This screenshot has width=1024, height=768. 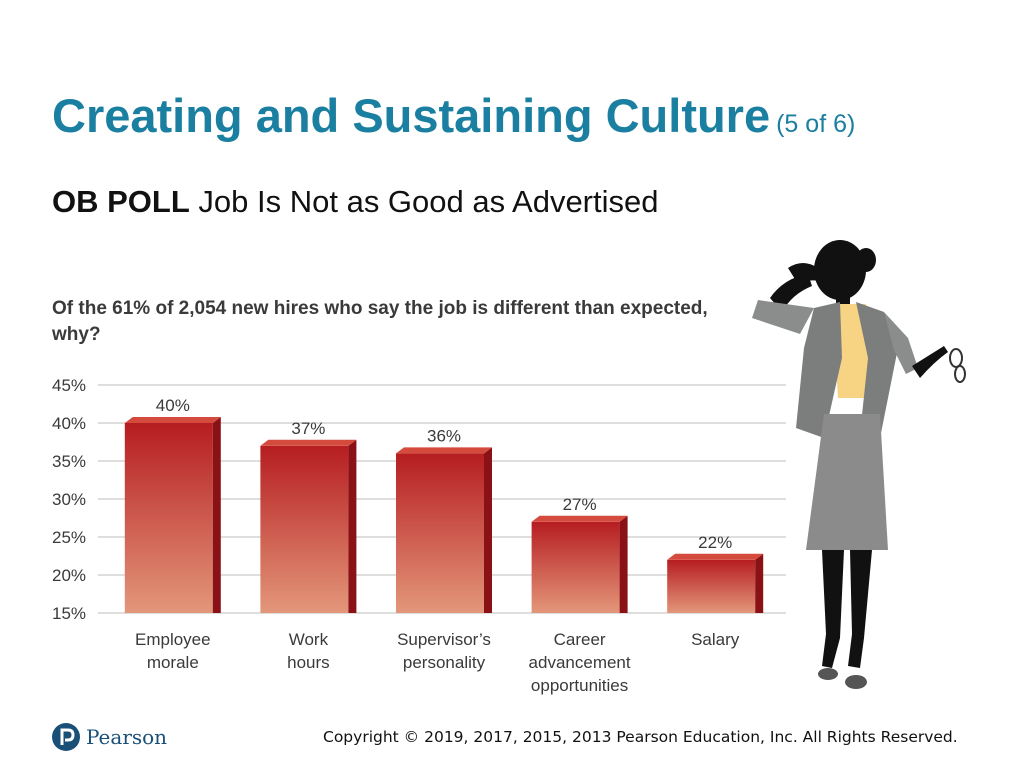 What do you see at coordinates (308, 651) in the screenshot?
I see `x-tick-label: Work hours` at bounding box center [308, 651].